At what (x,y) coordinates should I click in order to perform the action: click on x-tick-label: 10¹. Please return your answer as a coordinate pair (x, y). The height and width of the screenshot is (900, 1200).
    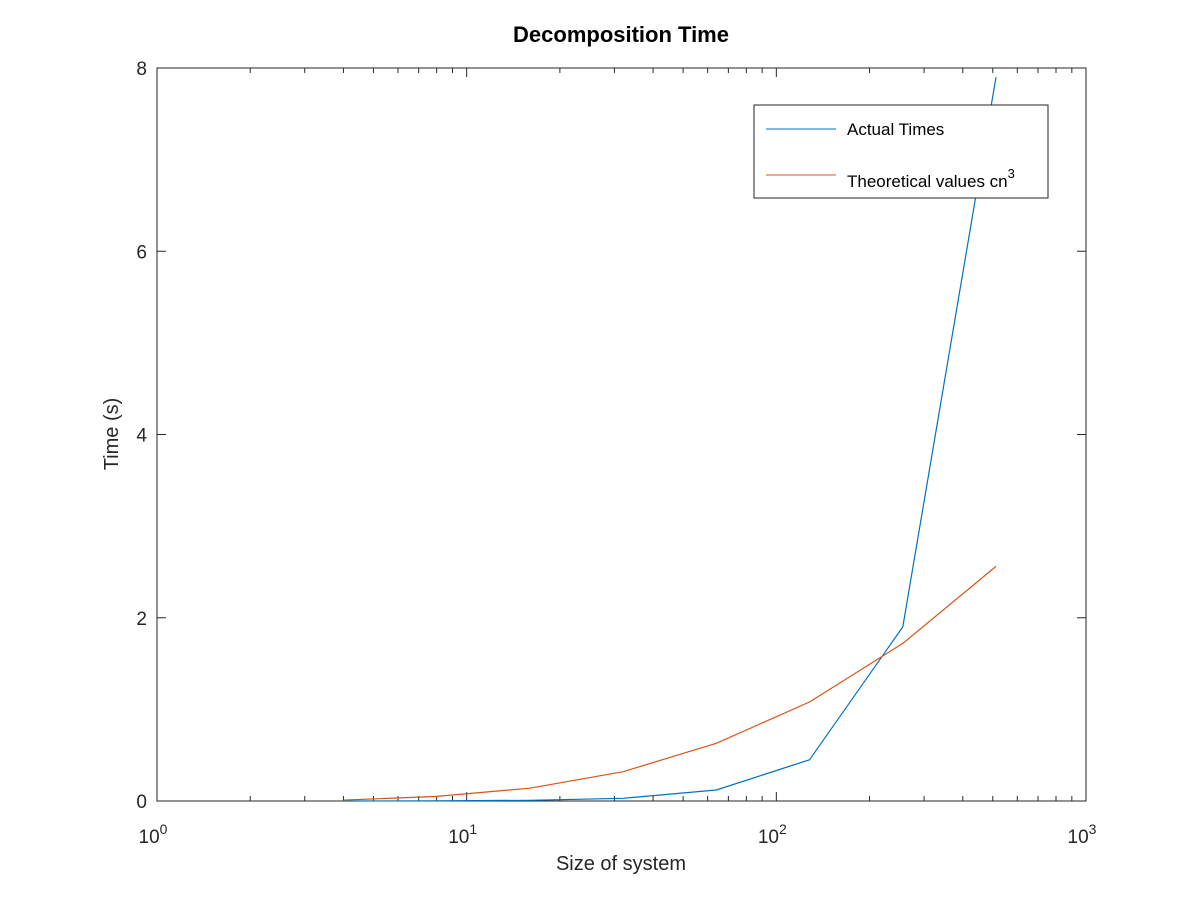
    Looking at the image, I should click on (462, 834).